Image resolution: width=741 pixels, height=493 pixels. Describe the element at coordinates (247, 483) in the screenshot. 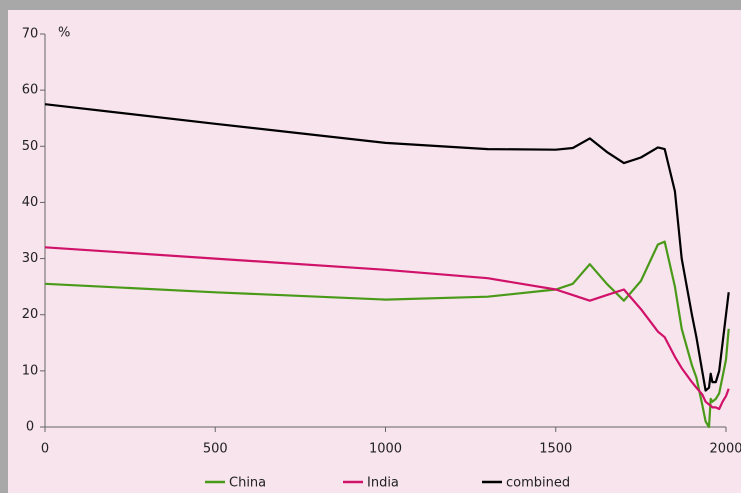

I see `legend-label: China` at that location.